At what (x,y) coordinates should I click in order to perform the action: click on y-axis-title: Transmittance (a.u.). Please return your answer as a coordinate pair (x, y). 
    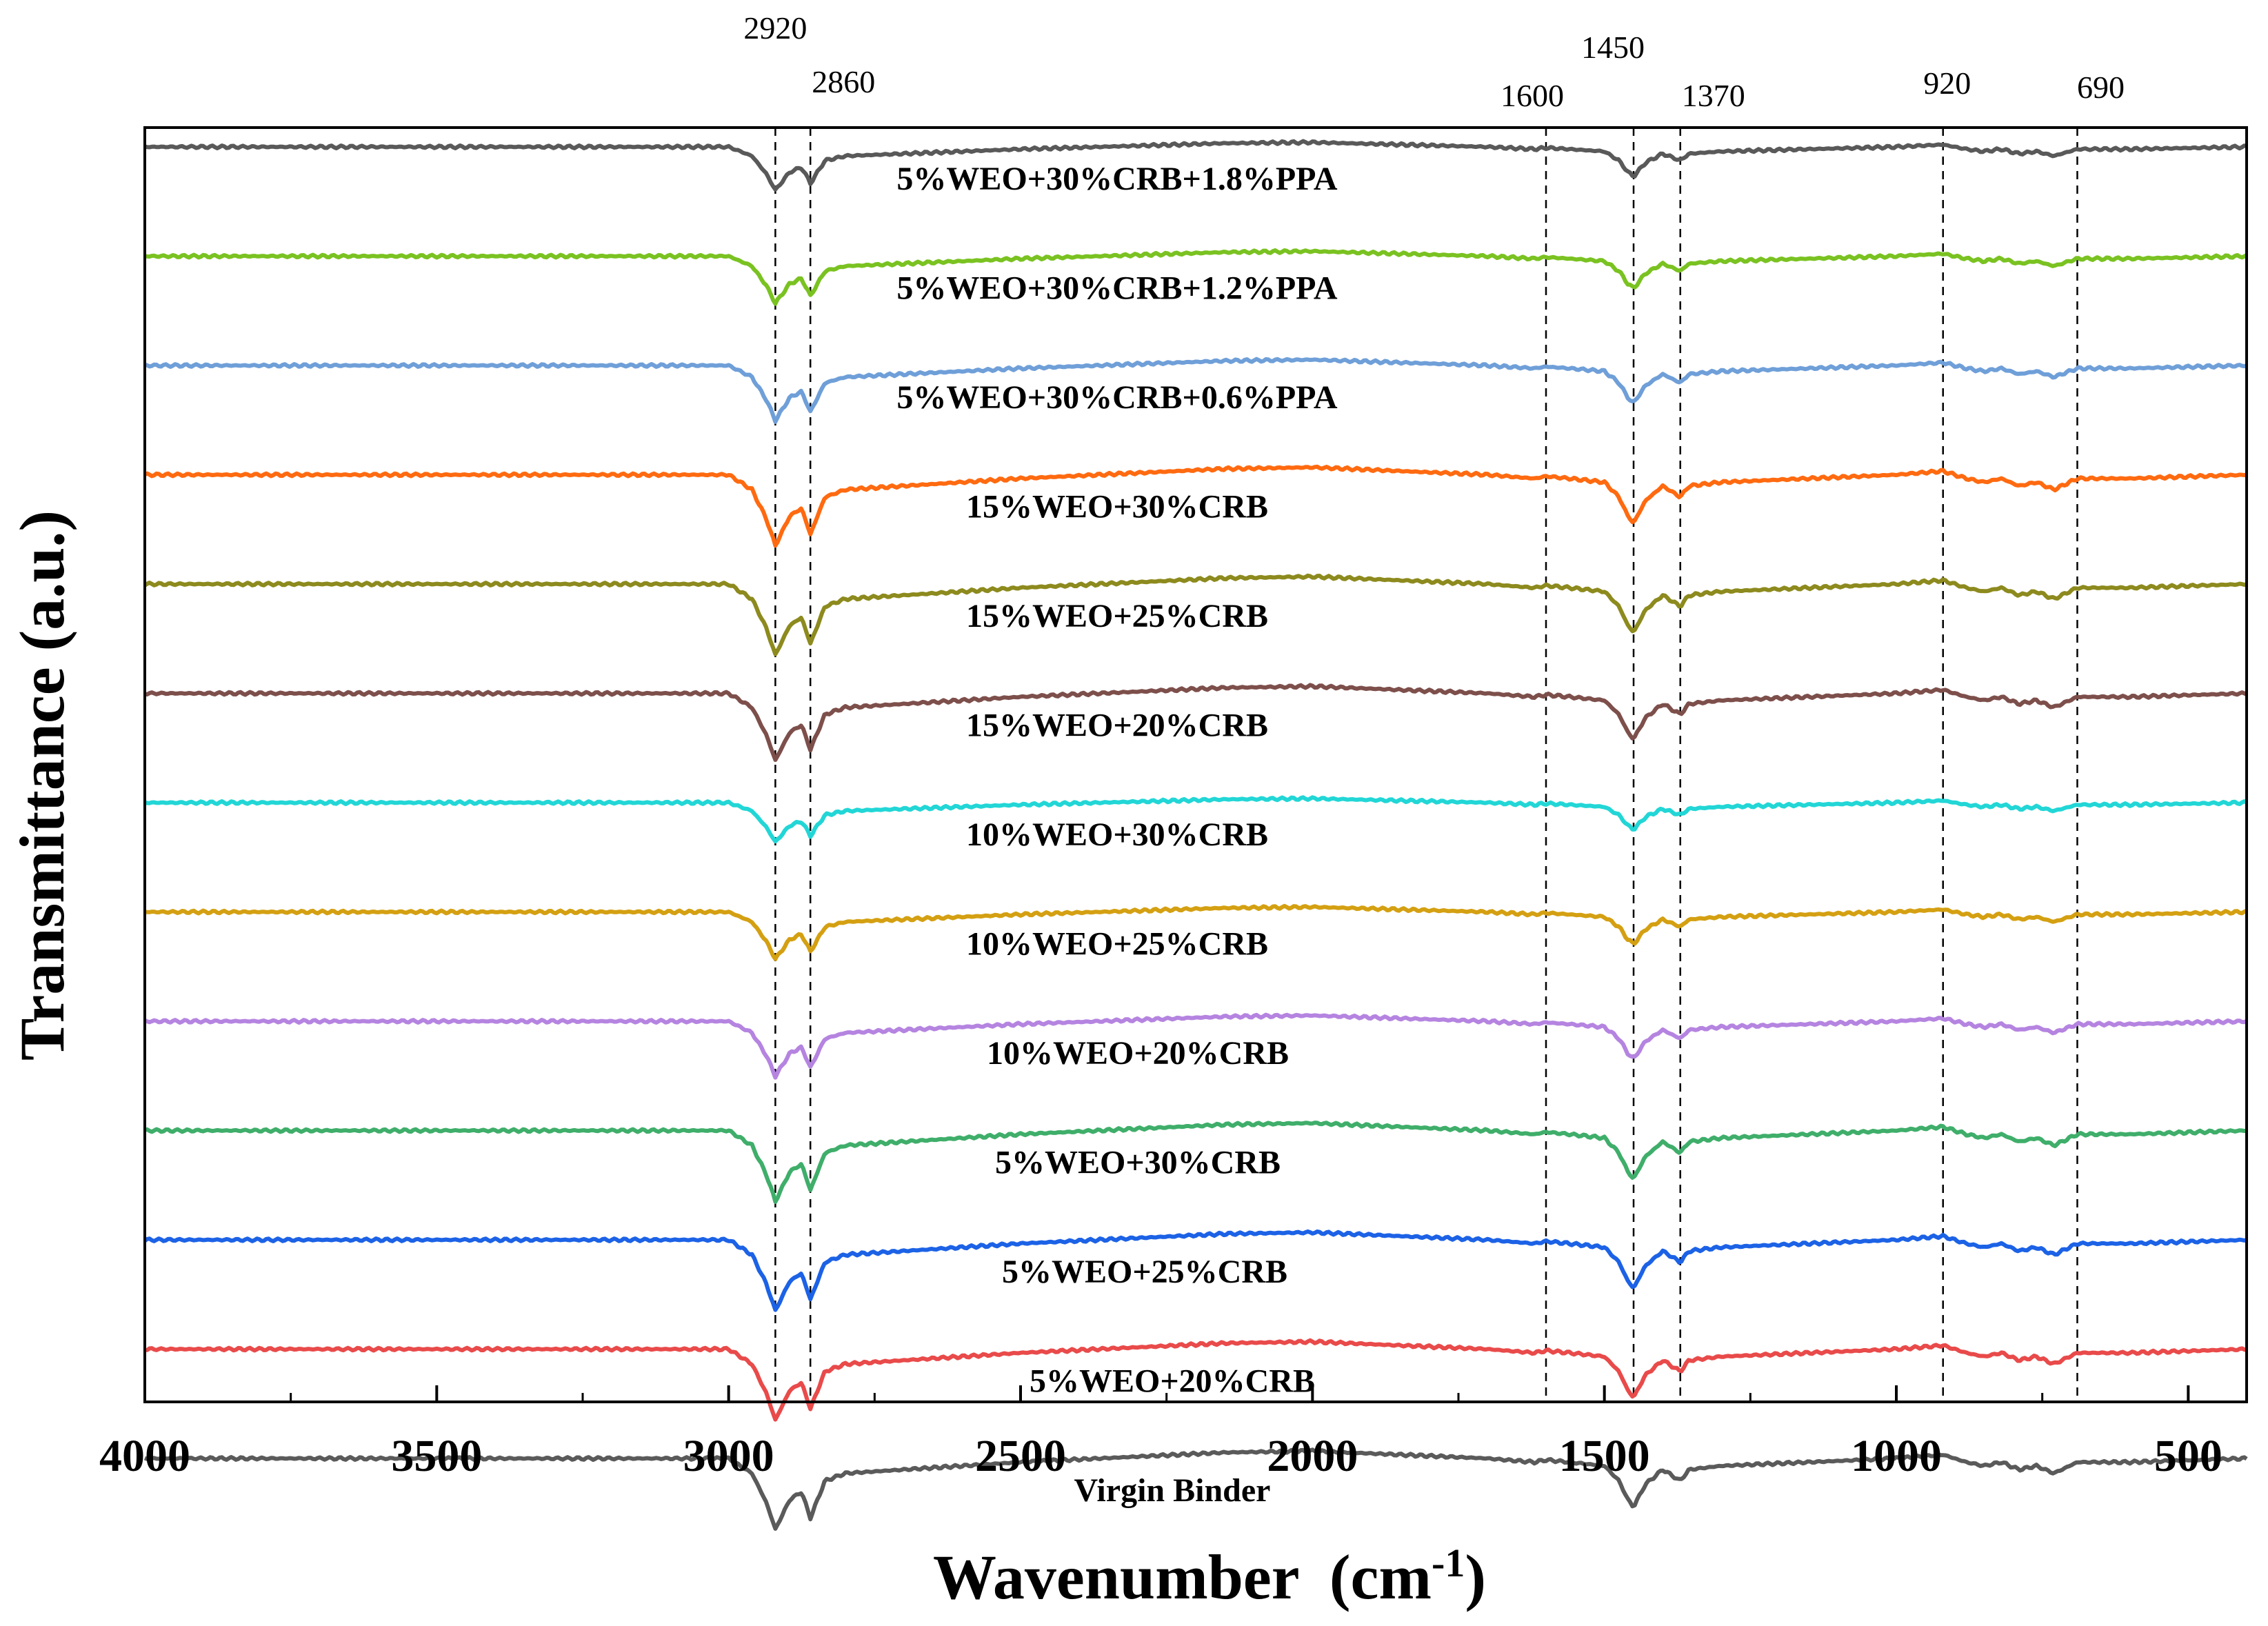
    Looking at the image, I should click on (42, 785).